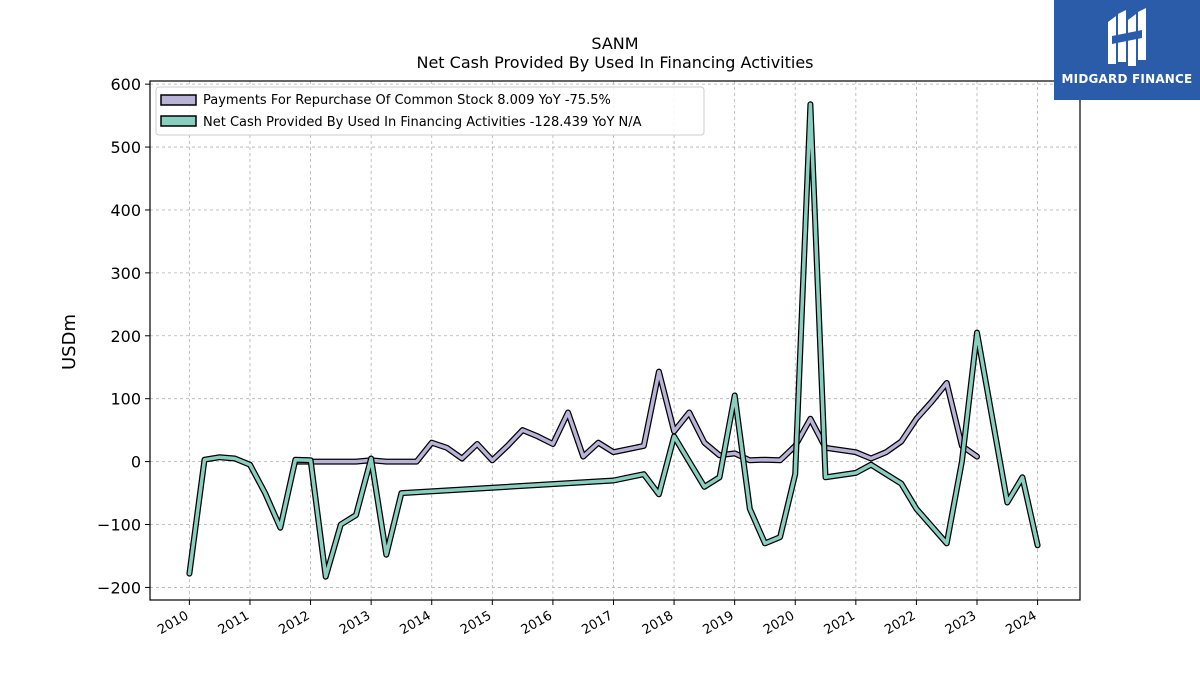  I want to click on y-tick-label: −200, so click(119, 587).